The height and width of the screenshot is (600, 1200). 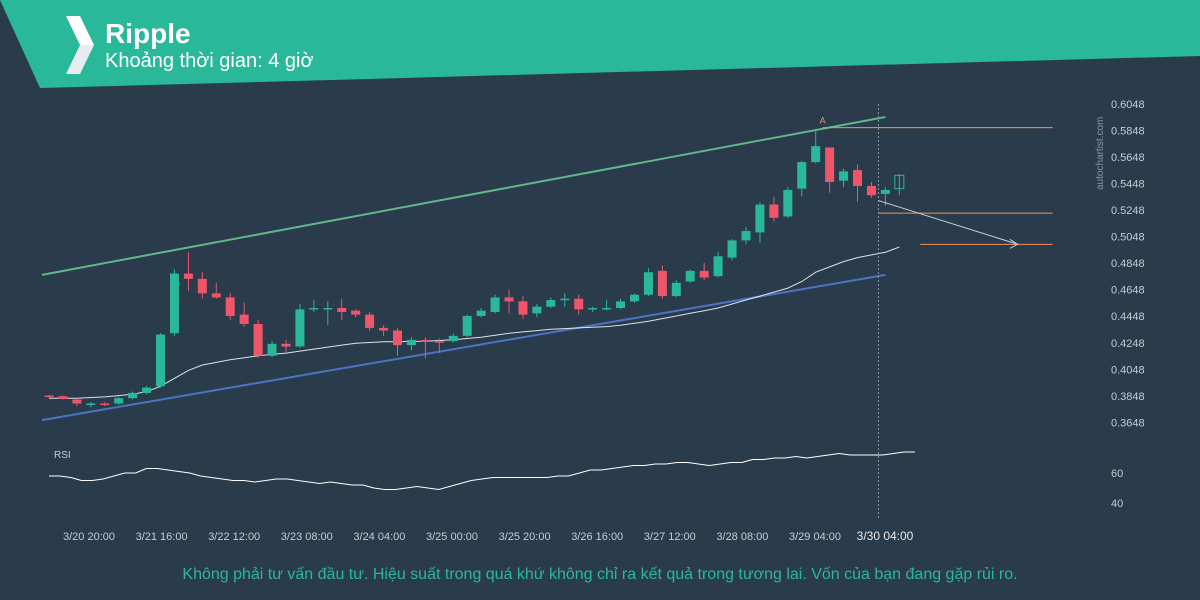 I want to click on price-tick-label: 0.4848, so click(x=1128, y=264).